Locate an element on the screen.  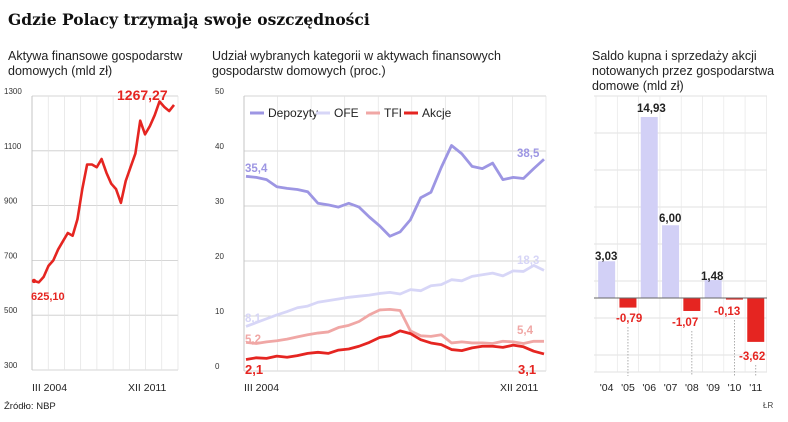
legend-label-tfi: TFI is located at coordinates (393, 113).